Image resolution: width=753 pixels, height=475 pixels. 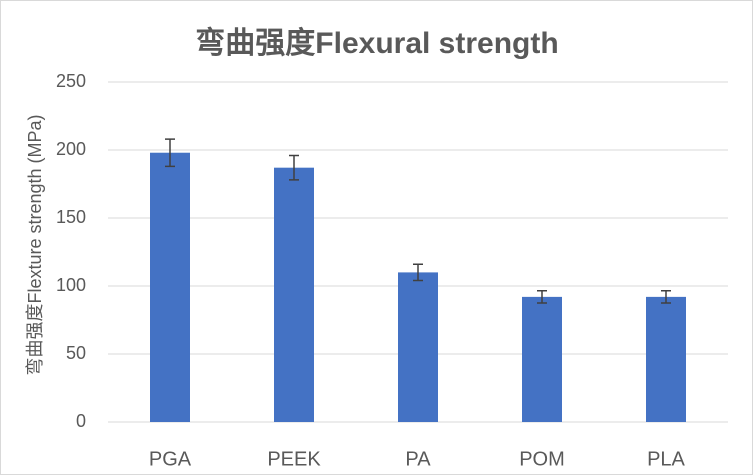 What do you see at coordinates (81, 421) in the screenshot?
I see `y-tick-label: 0` at bounding box center [81, 421].